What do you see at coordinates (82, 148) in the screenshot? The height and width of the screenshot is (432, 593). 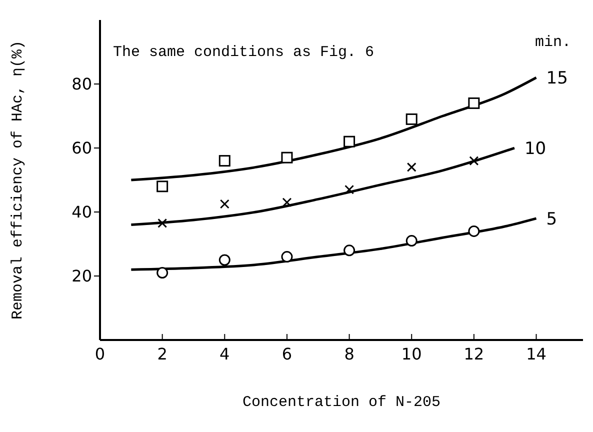 I see `y-tick-label: 60` at bounding box center [82, 148].